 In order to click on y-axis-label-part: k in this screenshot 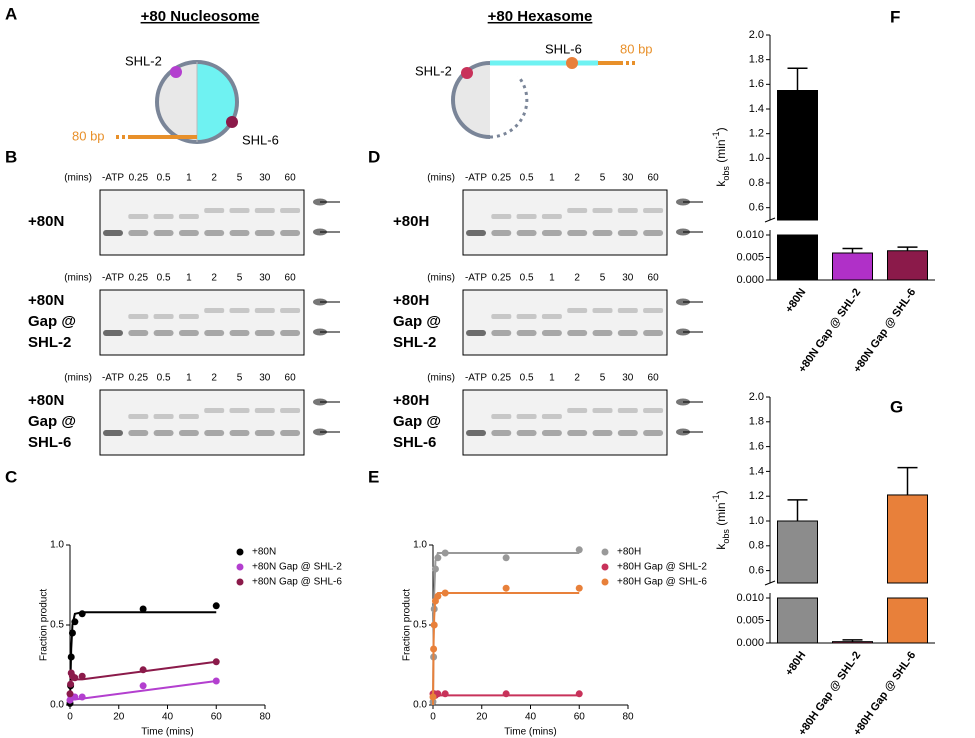, I will do `click(721, 183)`.